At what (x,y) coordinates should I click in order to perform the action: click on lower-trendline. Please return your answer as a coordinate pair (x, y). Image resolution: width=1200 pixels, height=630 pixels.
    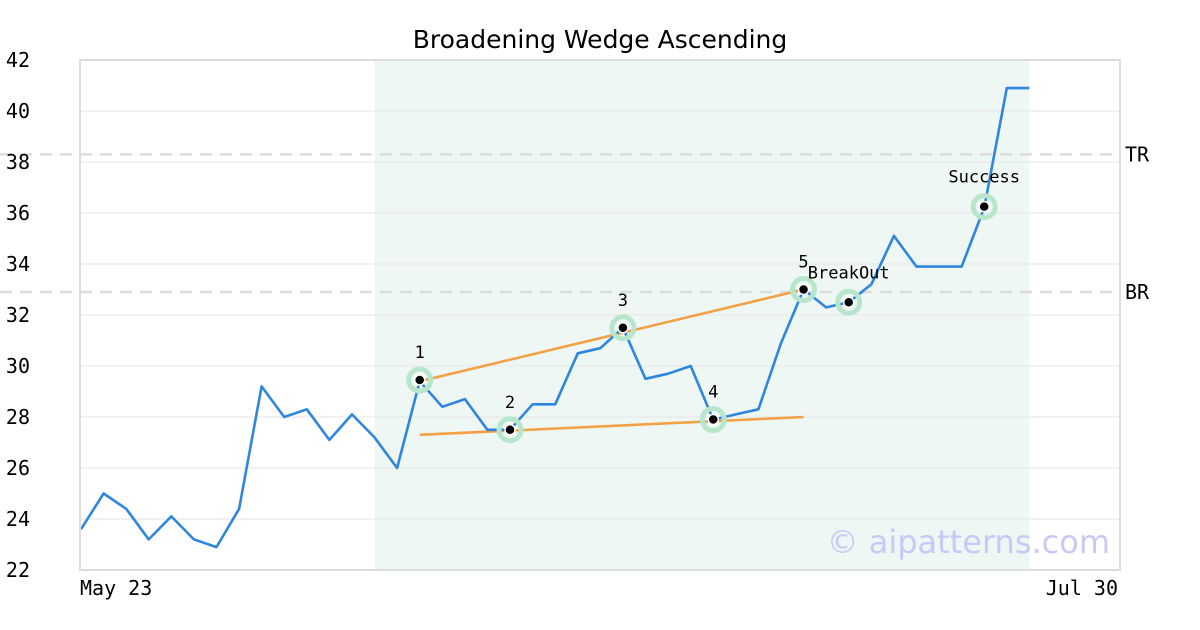
    Looking at the image, I should click on (611, 426).